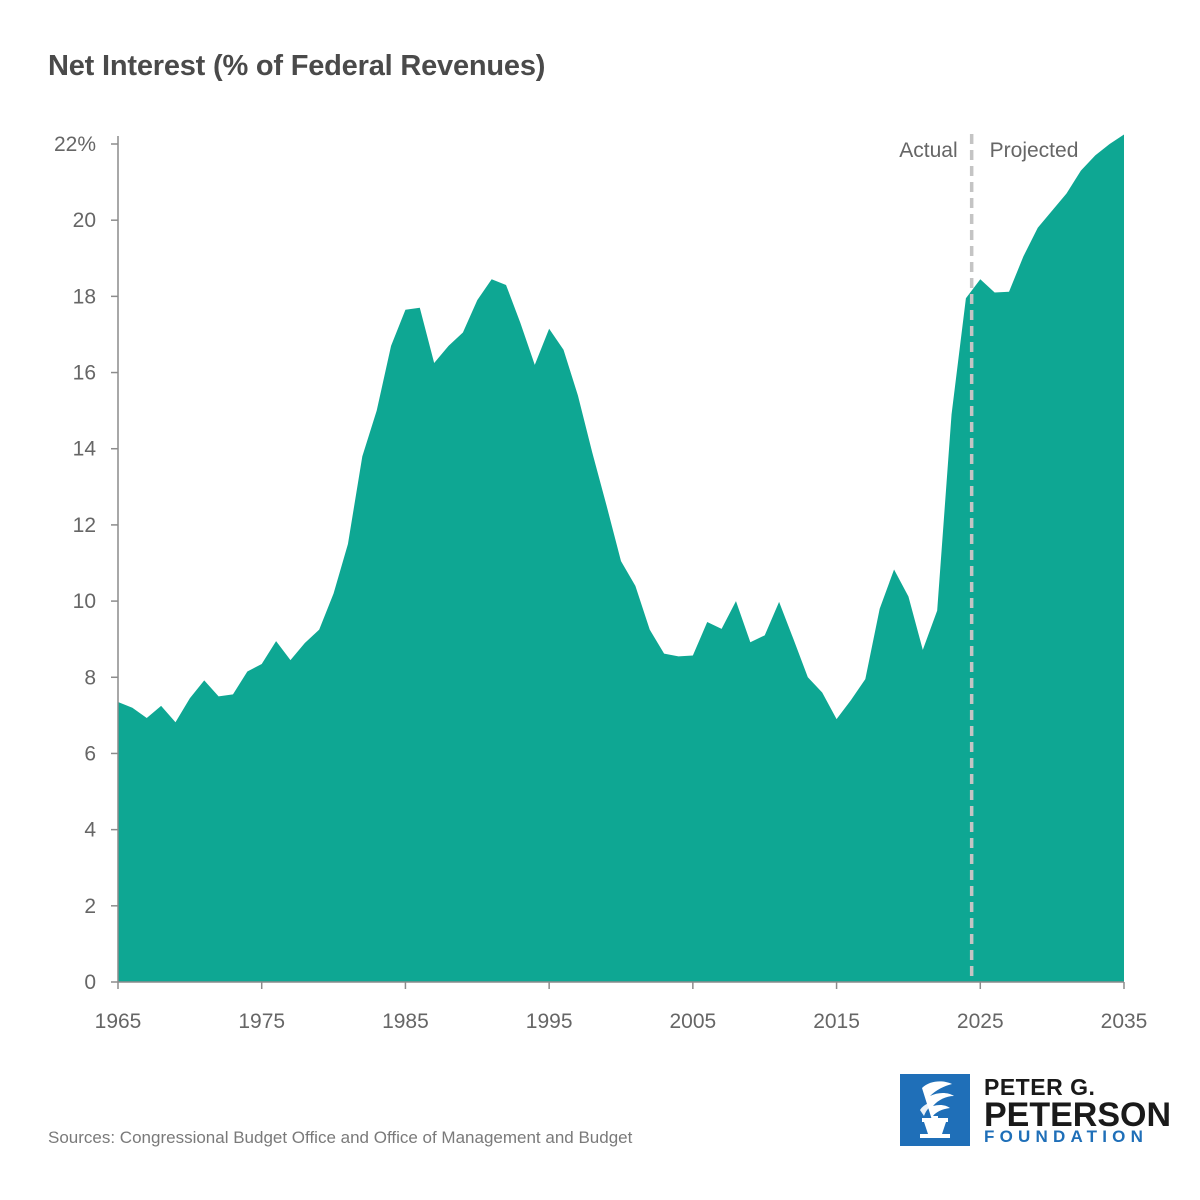 The width and height of the screenshot is (1200, 1200). I want to click on peterson-foundation-logo: PETER G. PETERSON FOUNDATION, so click(1035, 1111).